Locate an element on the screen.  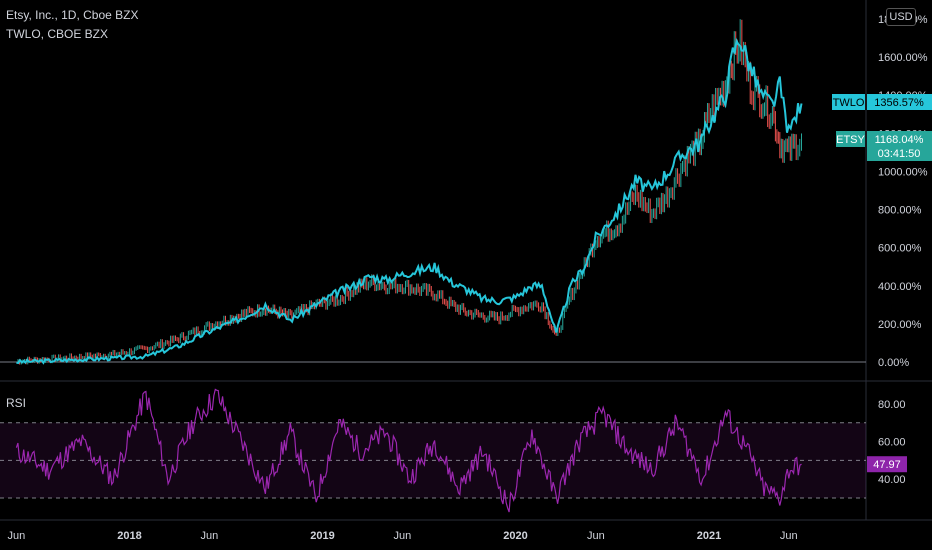
twlo-value-label: 1356.57% is located at coordinates (899, 103).